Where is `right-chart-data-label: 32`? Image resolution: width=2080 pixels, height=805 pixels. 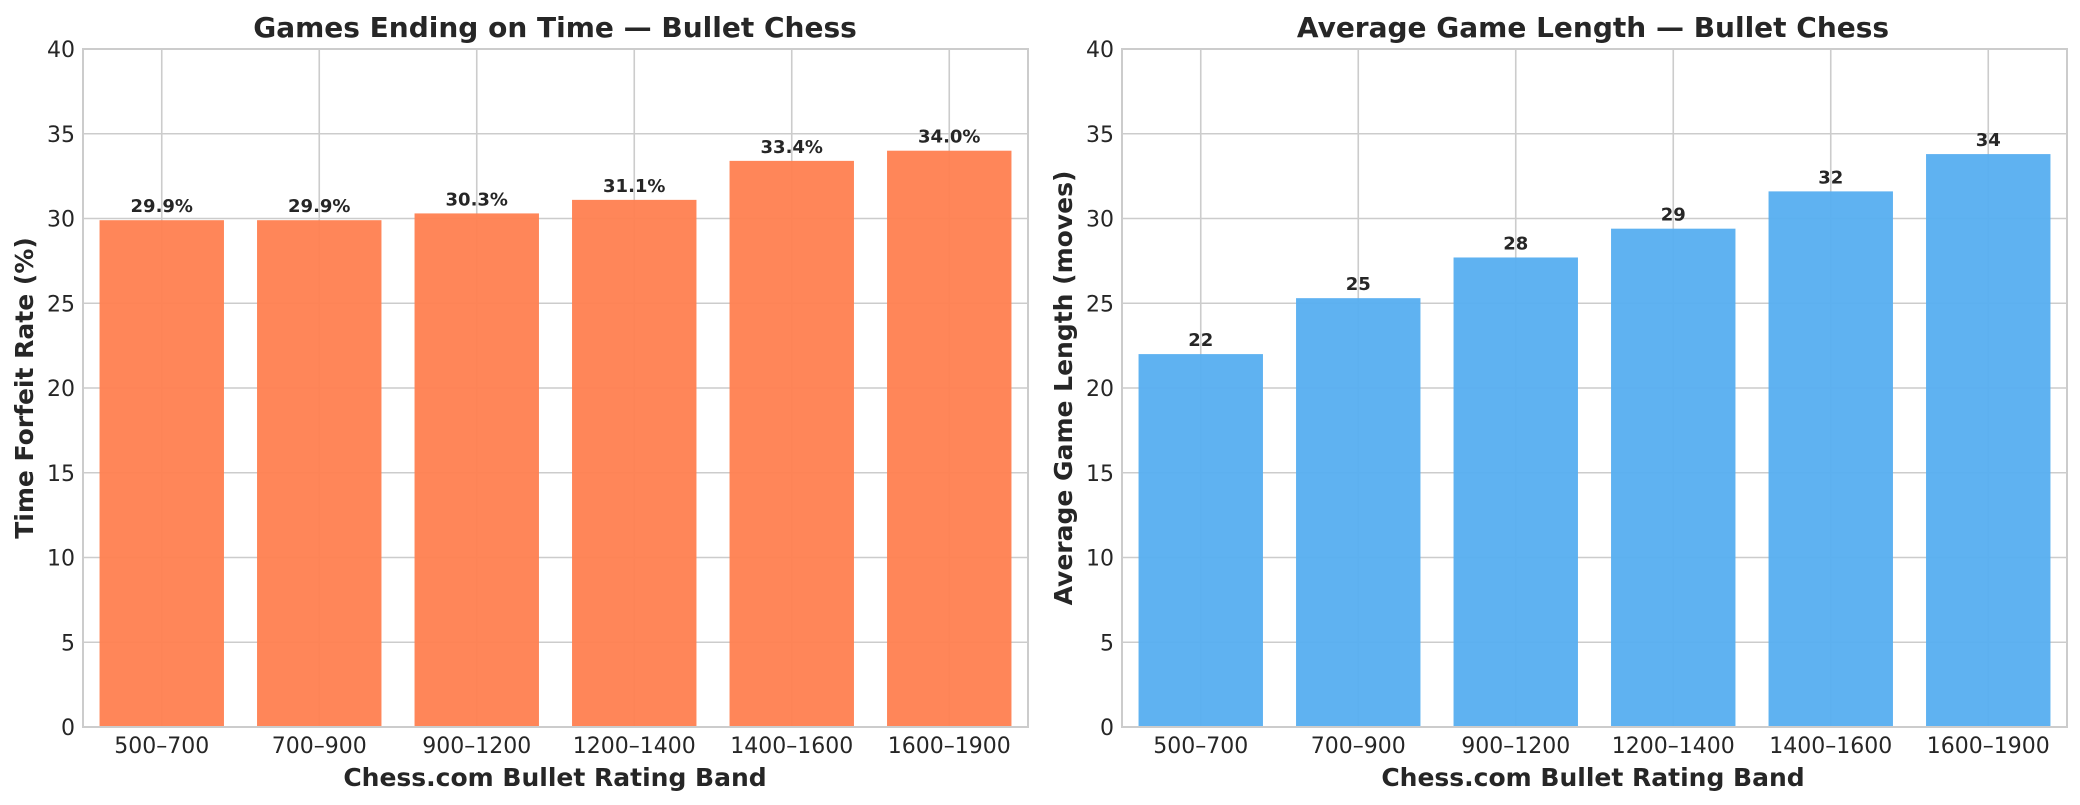
right-chart-data-label: 32 is located at coordinates (1830, 177).